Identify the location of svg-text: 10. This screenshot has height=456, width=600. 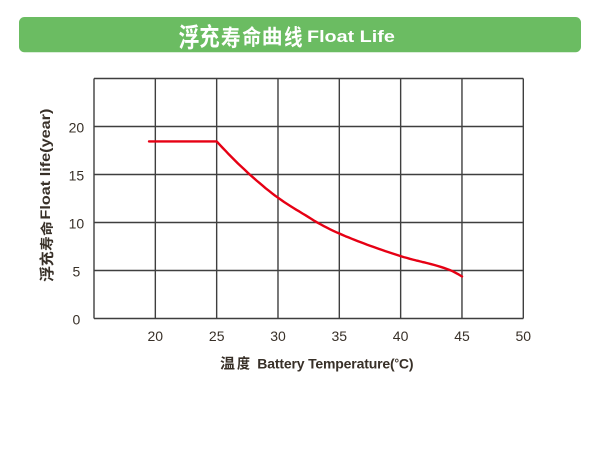
(77, 223).